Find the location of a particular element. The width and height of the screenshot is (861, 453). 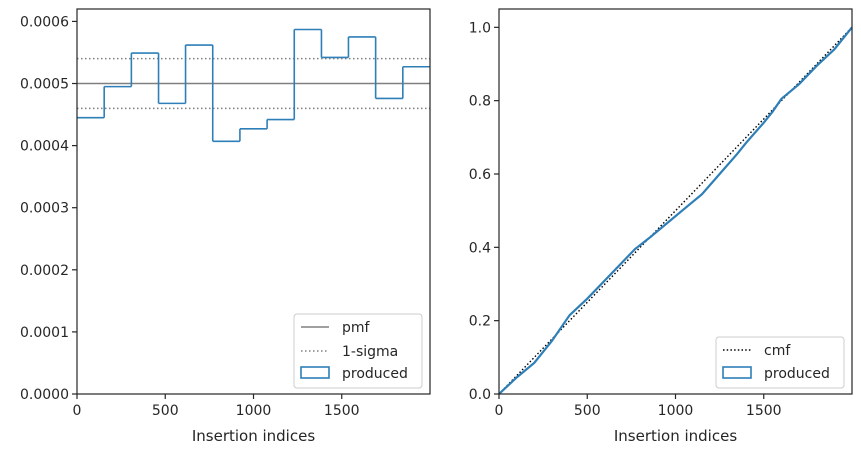

y-tick-label-5: 0.0005 is located at coordinates (44, 85).